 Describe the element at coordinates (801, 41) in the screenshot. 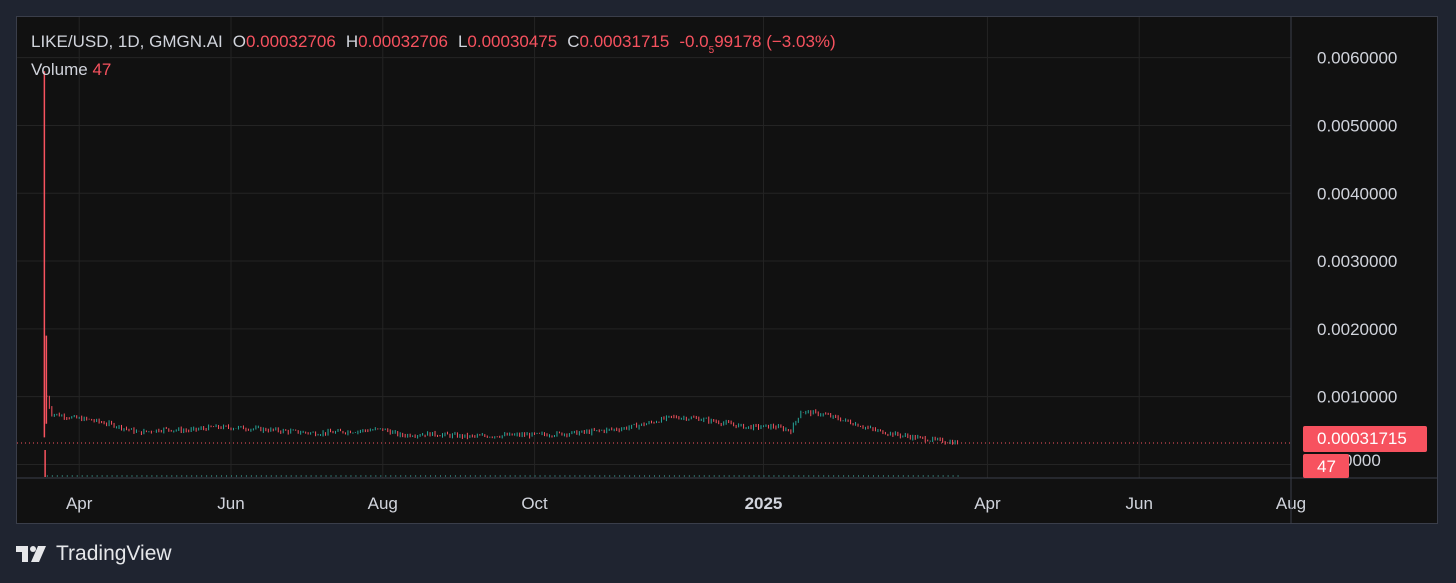

I see `change-percent: (−3.03%)` at that location.